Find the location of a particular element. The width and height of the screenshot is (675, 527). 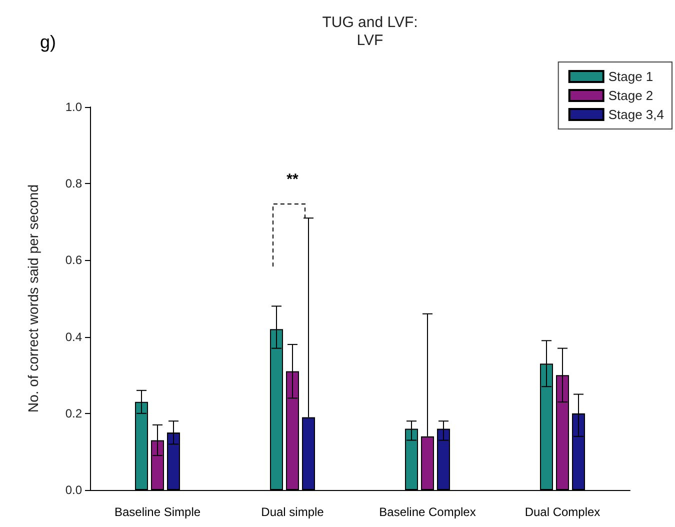

y-tick-label: 0.2 is located at coordinates (73, 413).